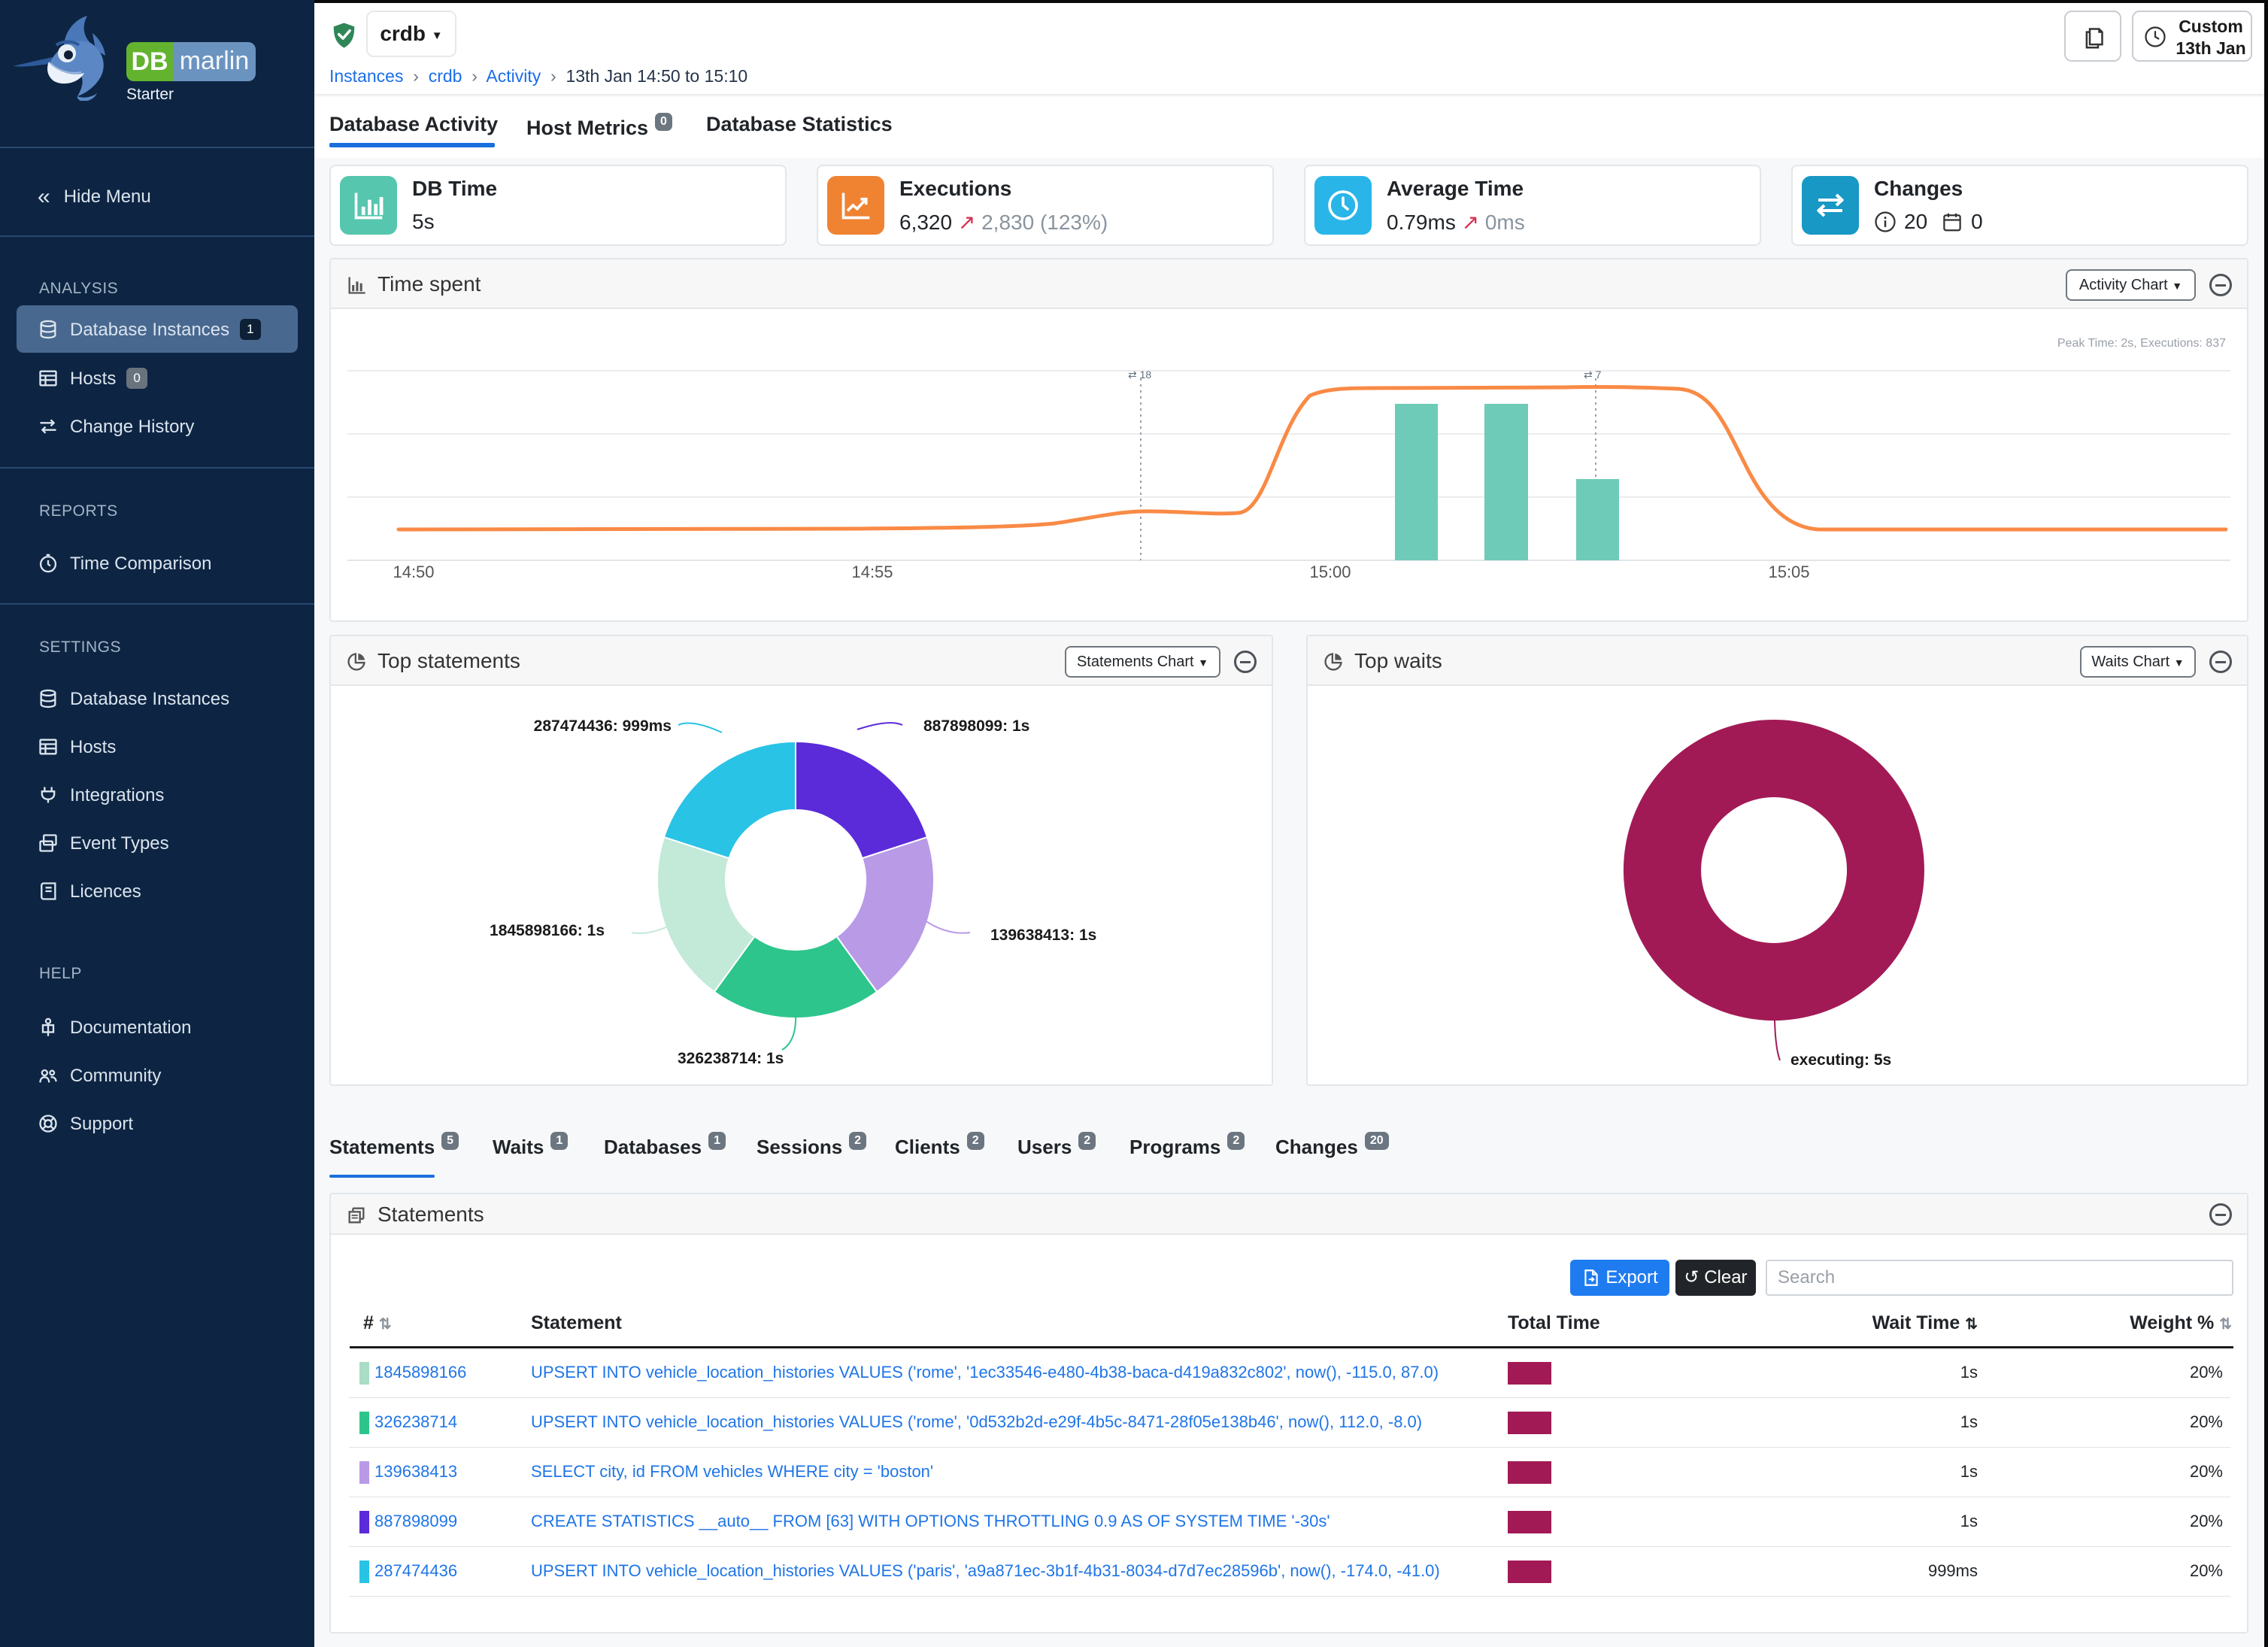 The image size is (2268, 1647). Describe the element at coordinates (1840, 1060) in the screenshot. I see `svg-text: executing: 5s` at that location.